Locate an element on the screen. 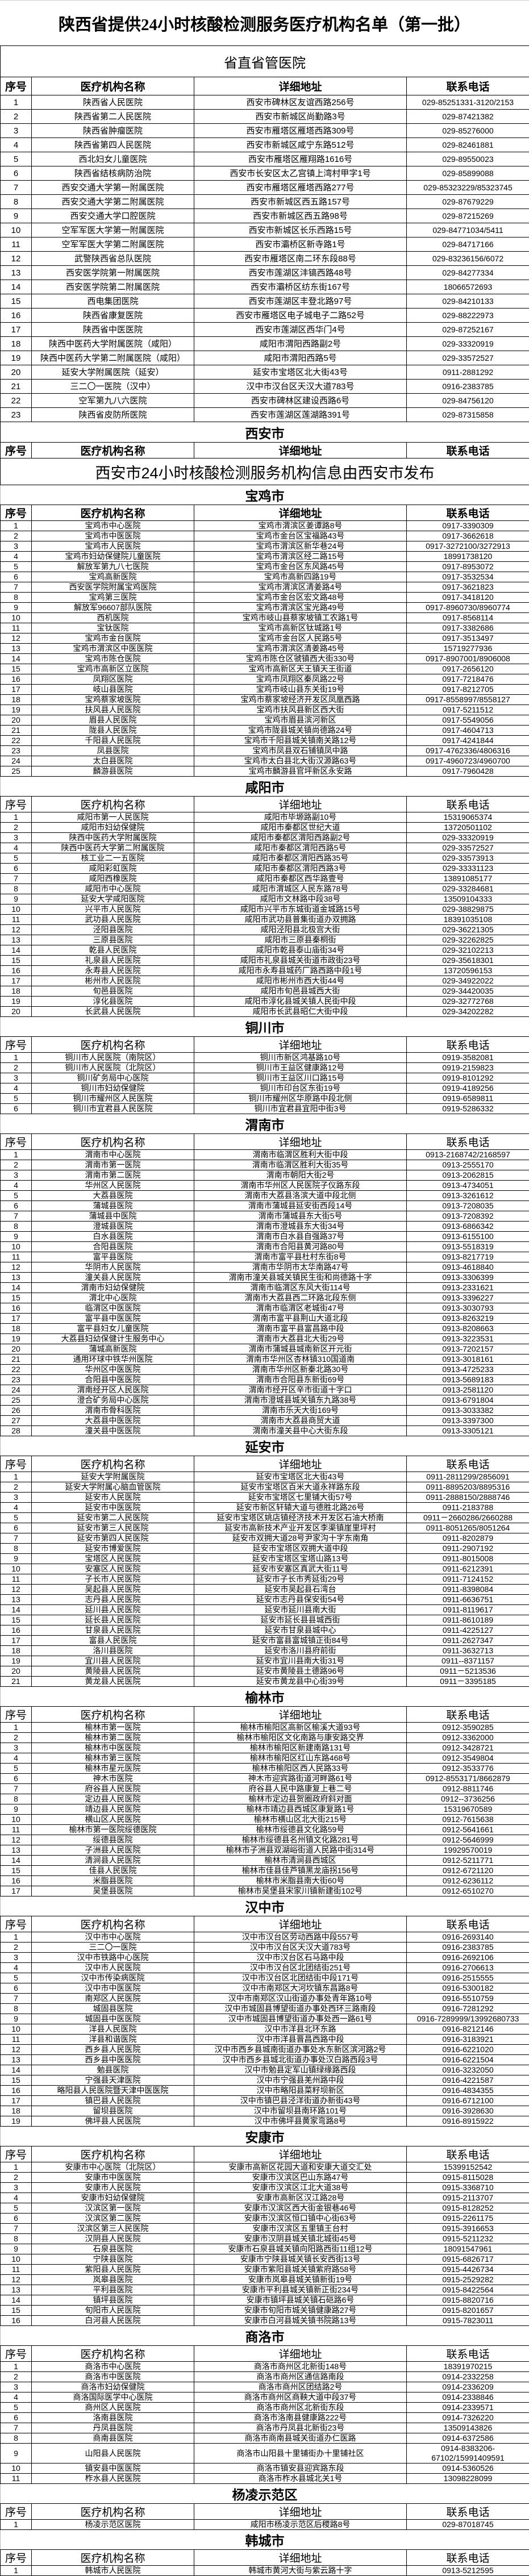 The height and width of the screenshot is (2576, 529). section-title: 咸阳市 is located at coordinates (265, 787).